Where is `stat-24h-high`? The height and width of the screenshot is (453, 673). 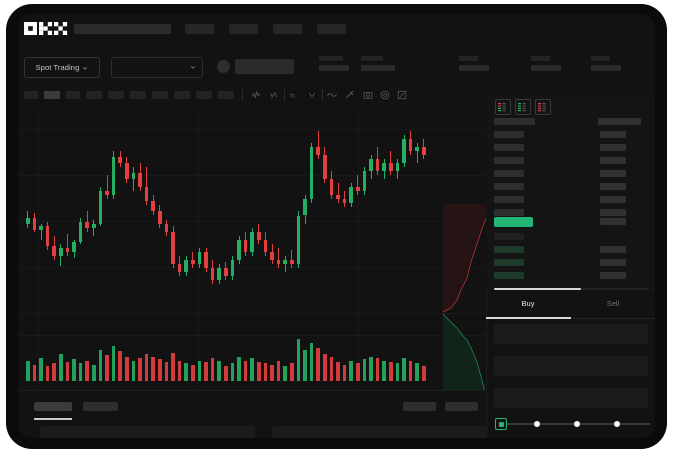
stat-24h-high is located at coordinates (378, 63).